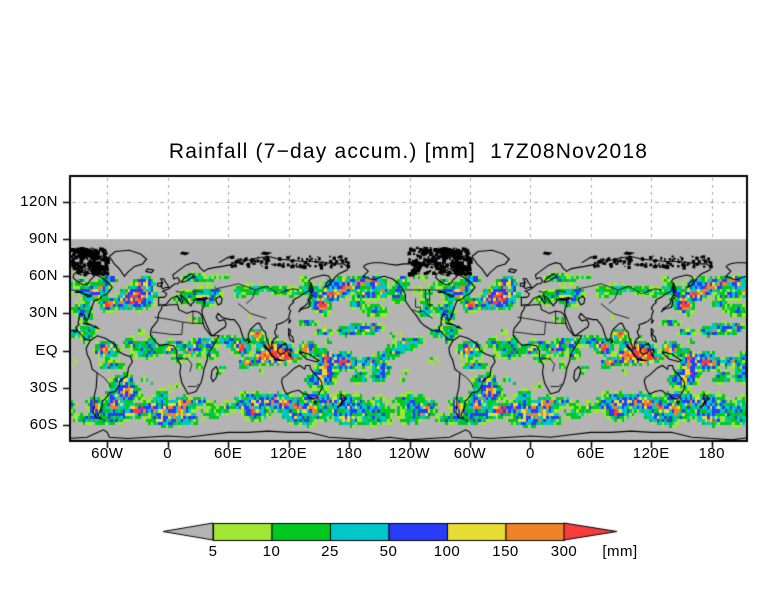  I want to click on colorbar-units-label: [mm], so click(620, 551).